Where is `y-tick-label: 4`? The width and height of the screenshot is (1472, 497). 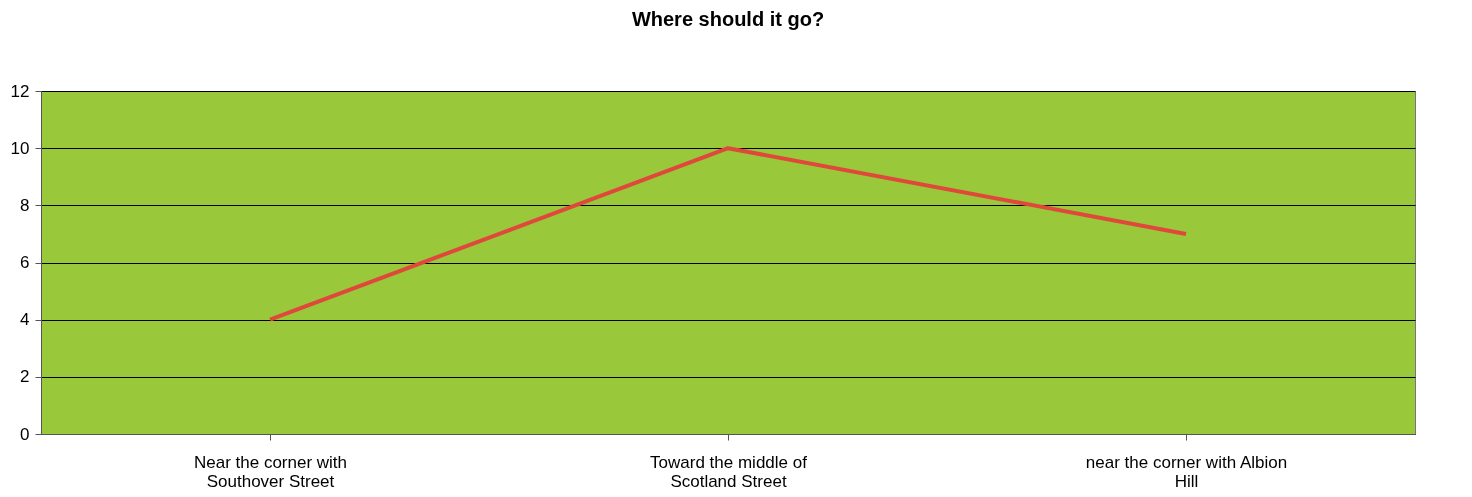
y-tick-label: 4 is located at coordinates (25, 320).